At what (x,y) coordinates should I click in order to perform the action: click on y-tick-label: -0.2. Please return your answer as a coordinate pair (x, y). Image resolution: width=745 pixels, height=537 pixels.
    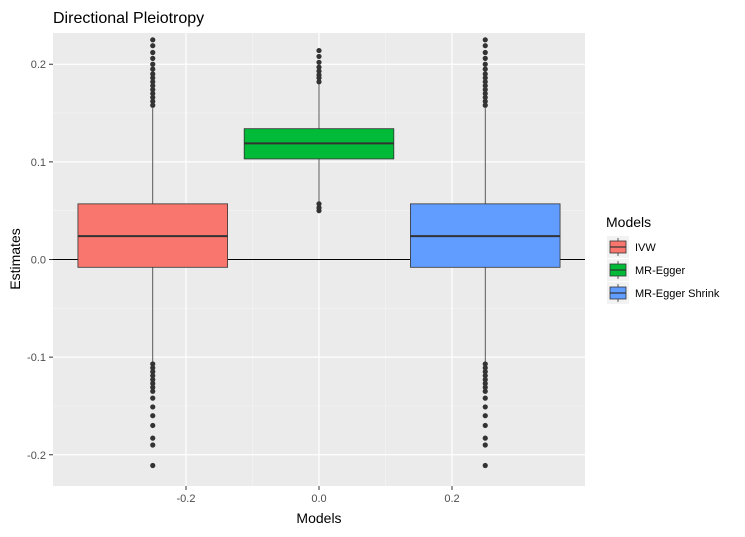
    Looking at the image, I should click on (36, 456).